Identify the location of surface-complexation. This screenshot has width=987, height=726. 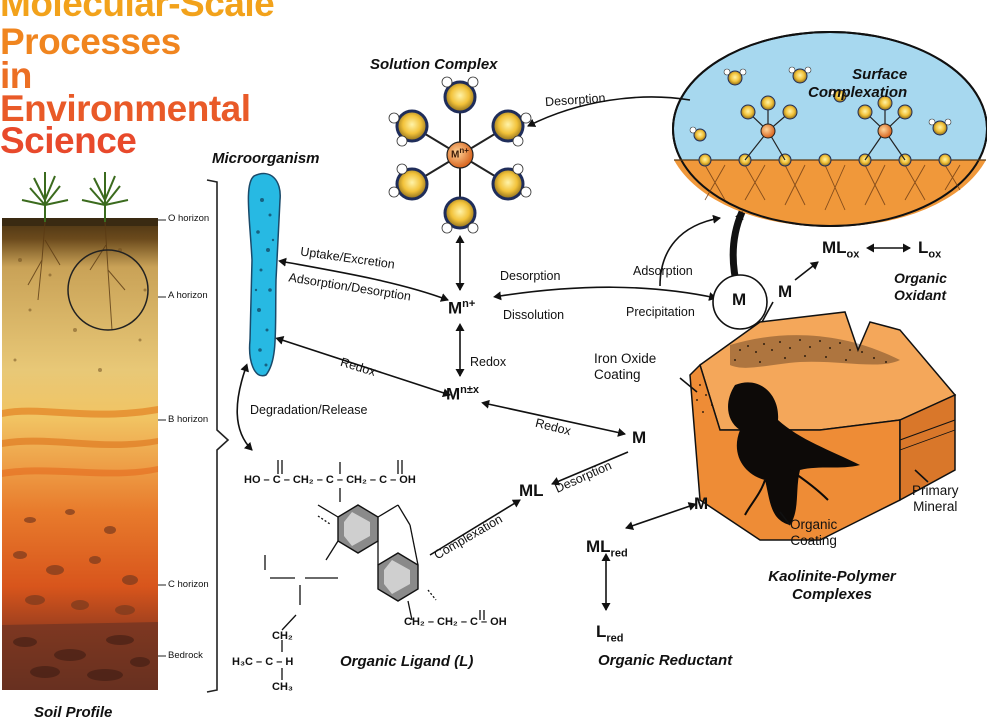
(829, 129).